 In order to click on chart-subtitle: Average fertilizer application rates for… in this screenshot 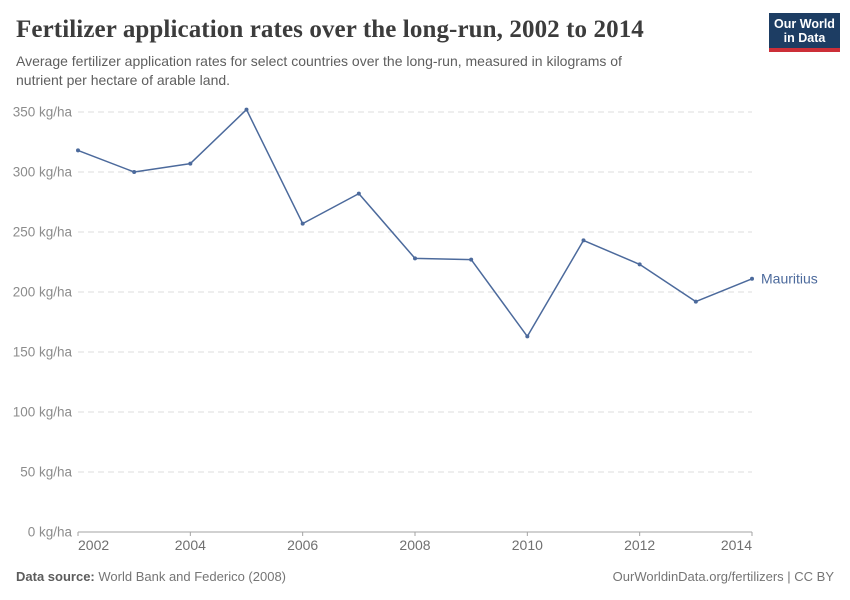, I will do `click(319, 70)`.